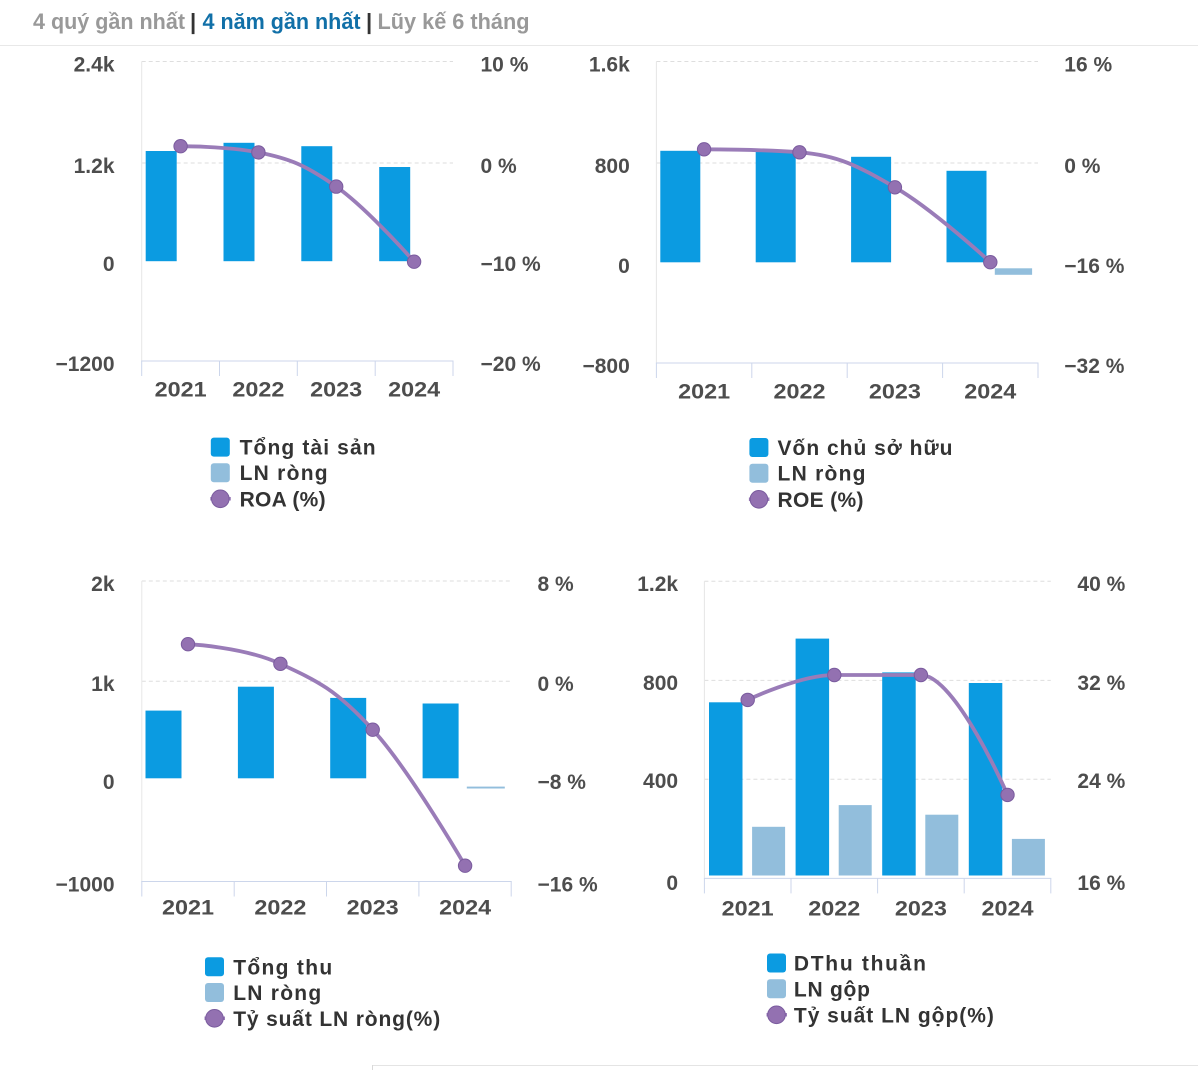 The width and height of the screenshot is (1198, 1070). What do you see at coordinates (85, 364) in the screenshot?
I see `svg-text: −1200` at bounding box center [85, 364].